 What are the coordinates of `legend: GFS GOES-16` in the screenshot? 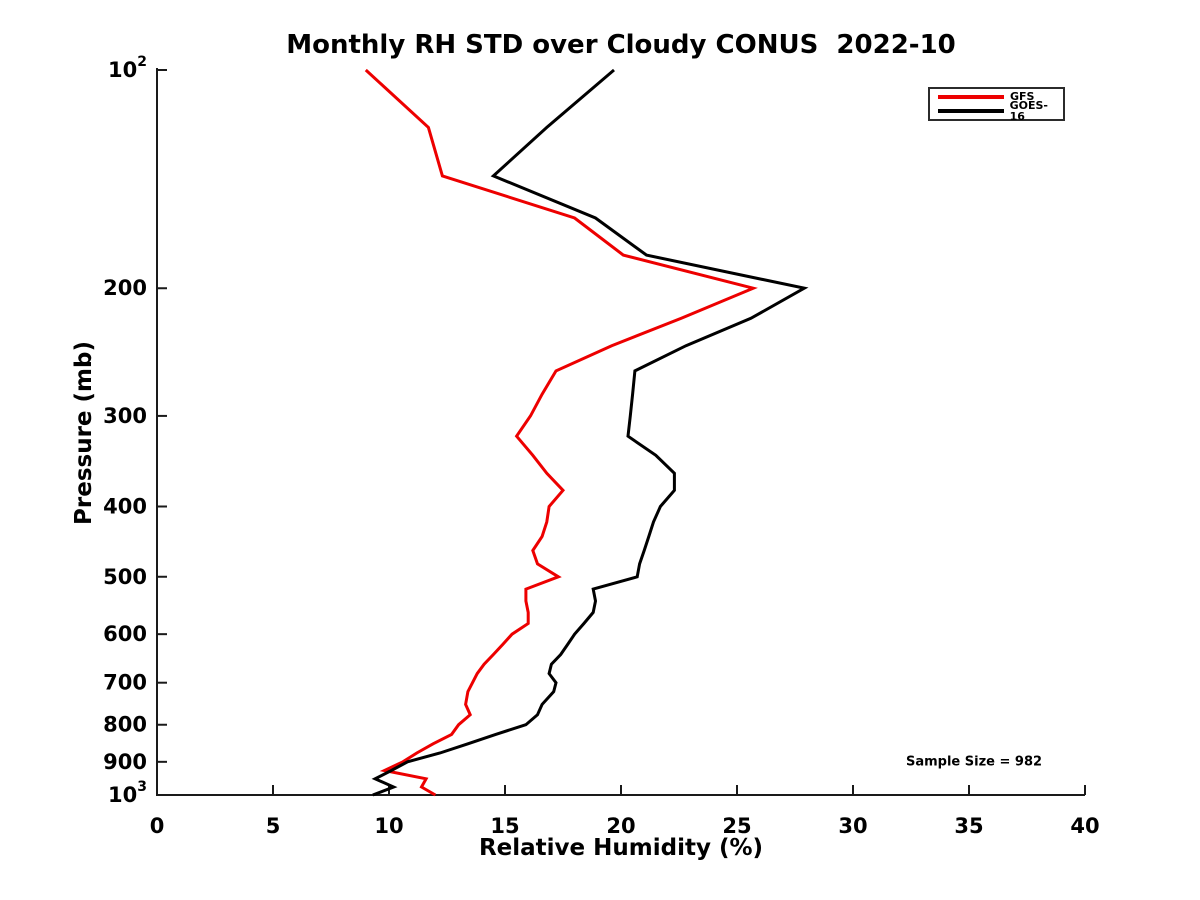 It's located at (996, 104).